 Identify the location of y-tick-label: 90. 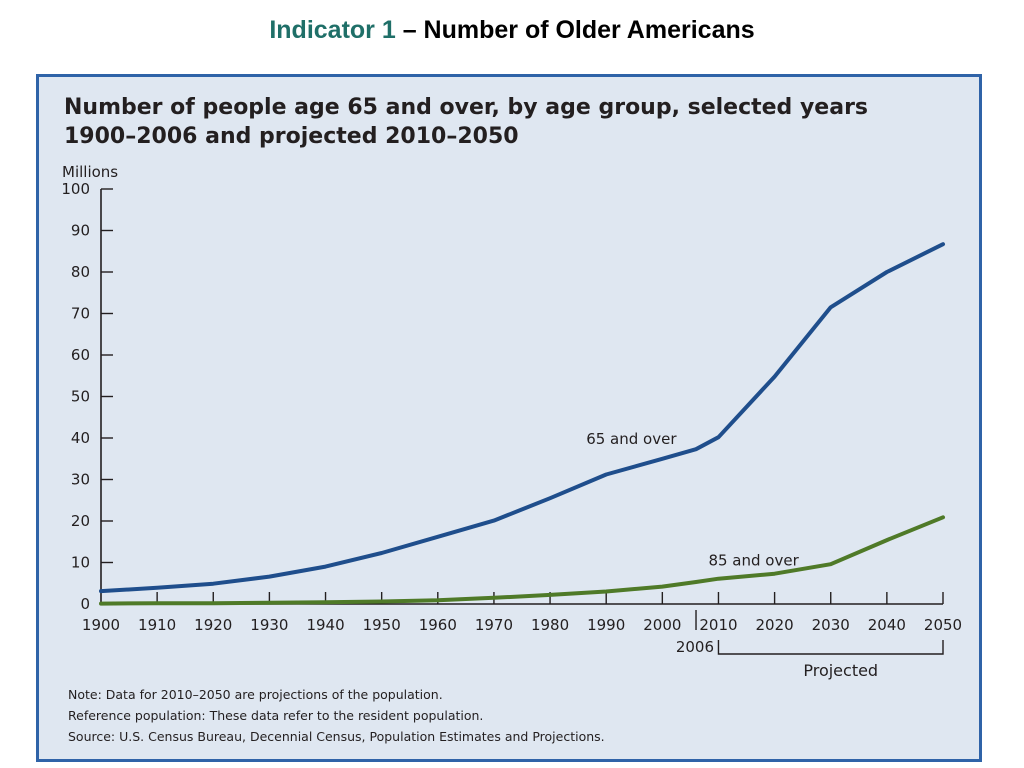
(80, 231).